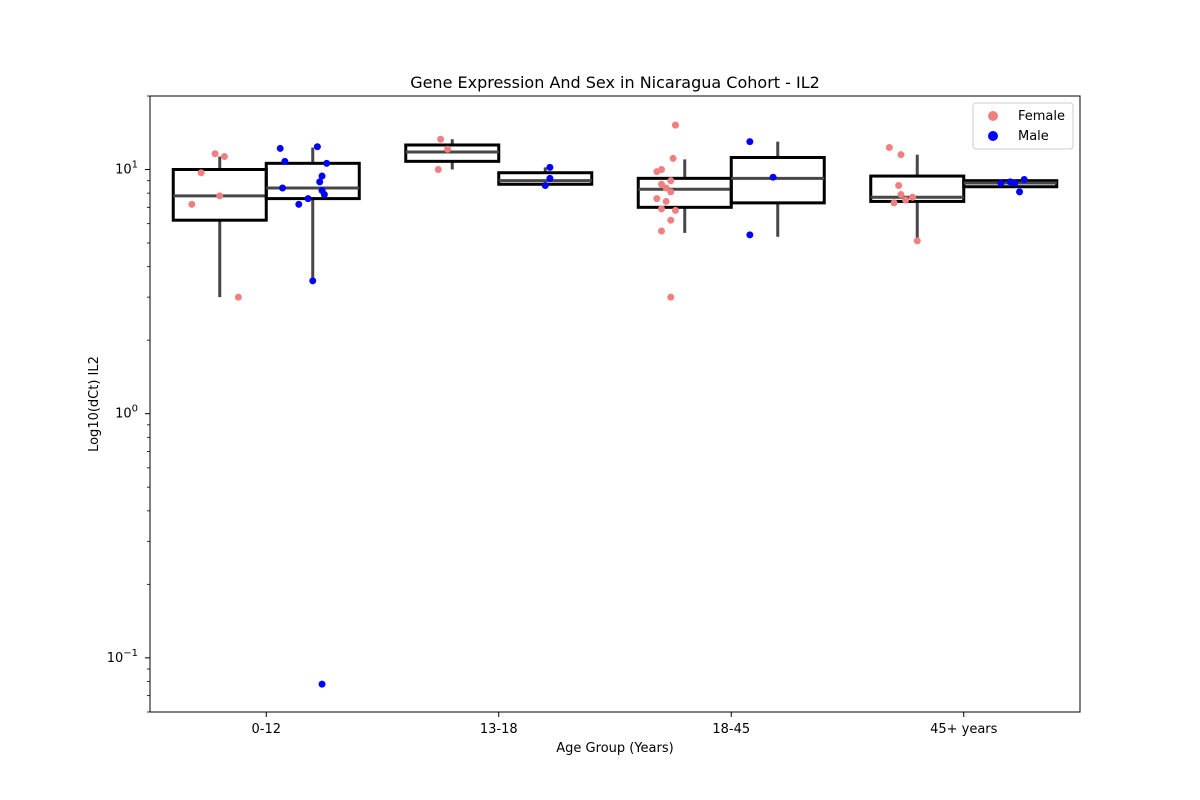 The width and height of the screenshot is (1200, 800). I want to click on legend-frame, so click(1023, 126).